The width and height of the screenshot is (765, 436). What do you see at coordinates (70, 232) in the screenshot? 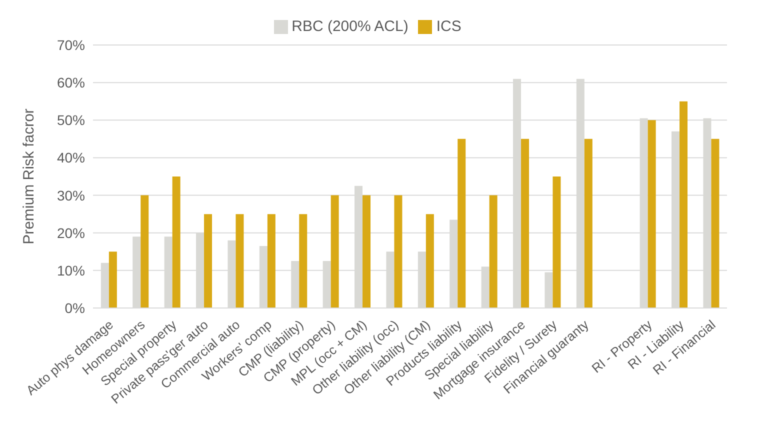
I see `y-tick-label: 20%` at bounding box center [70, 232].